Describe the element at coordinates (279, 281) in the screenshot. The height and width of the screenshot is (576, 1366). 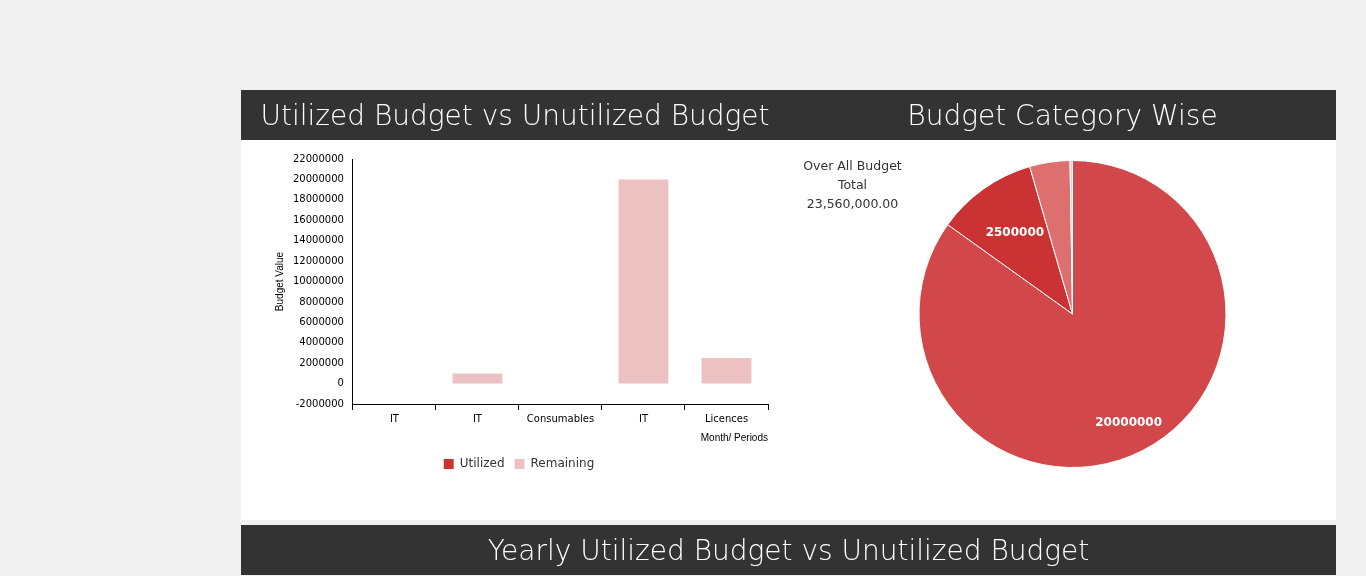
I see `y-axis-title: Budget Value` at that location.